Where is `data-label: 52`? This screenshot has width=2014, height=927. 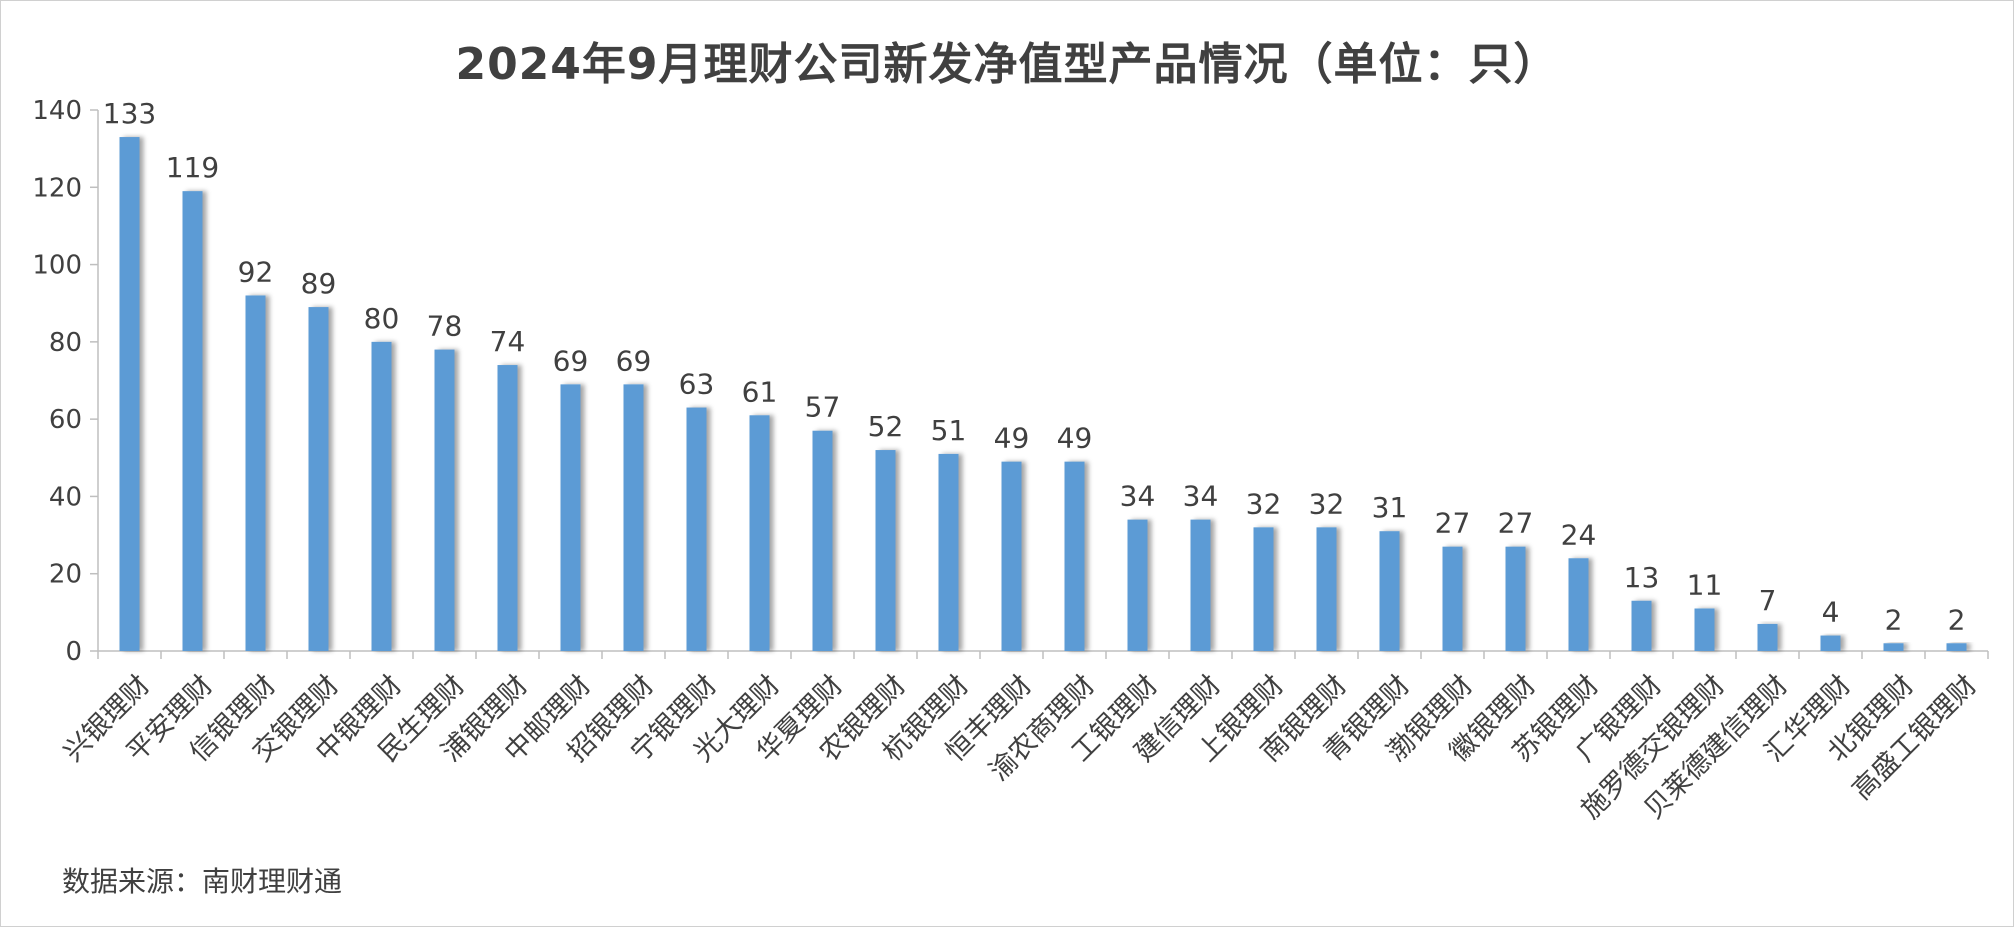
data-label: 52 is located at coordinates (886, 426).